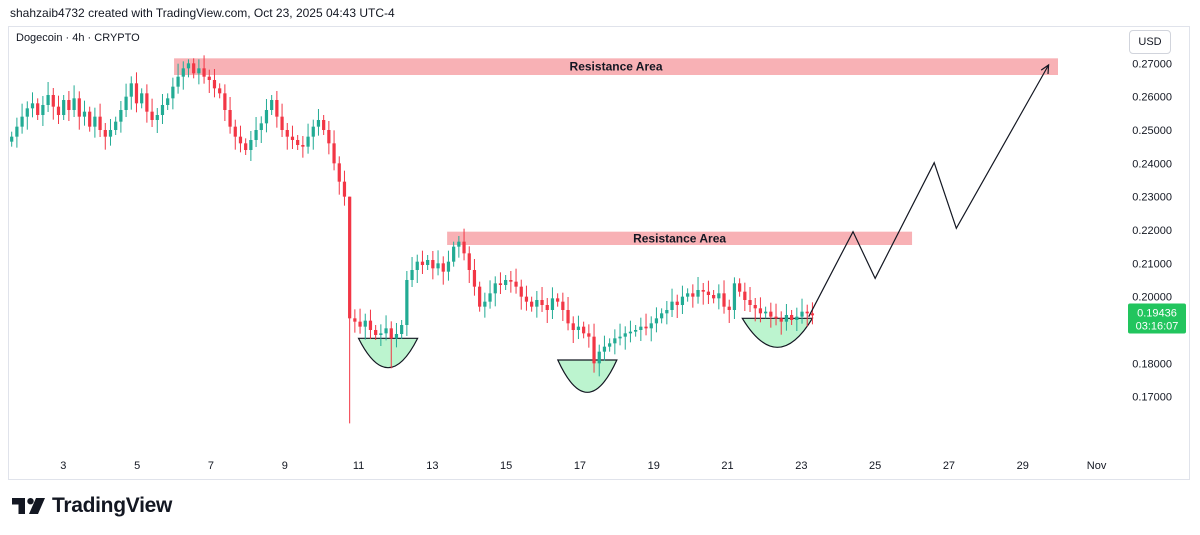 The width and height of the screenshot is (1200, 535). Describe the element at coordinates (1150, 42) in the screenshot. I see `currency-button: USD` at that location.